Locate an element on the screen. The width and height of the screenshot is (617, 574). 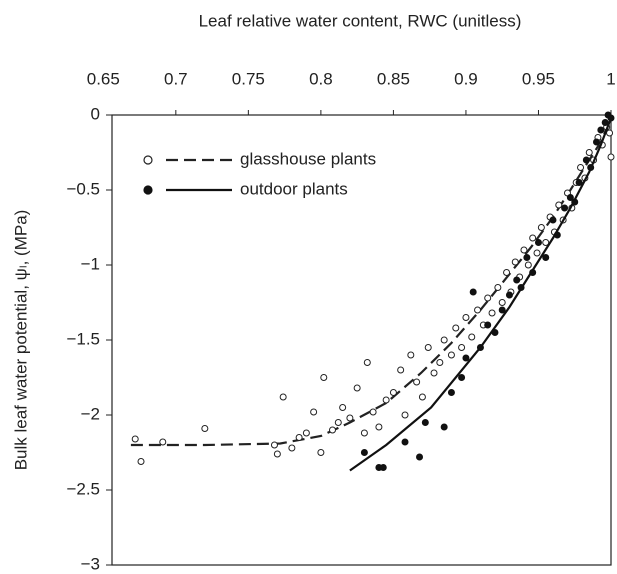
x-tick-label: 1 is located at coordinates (610, 78).